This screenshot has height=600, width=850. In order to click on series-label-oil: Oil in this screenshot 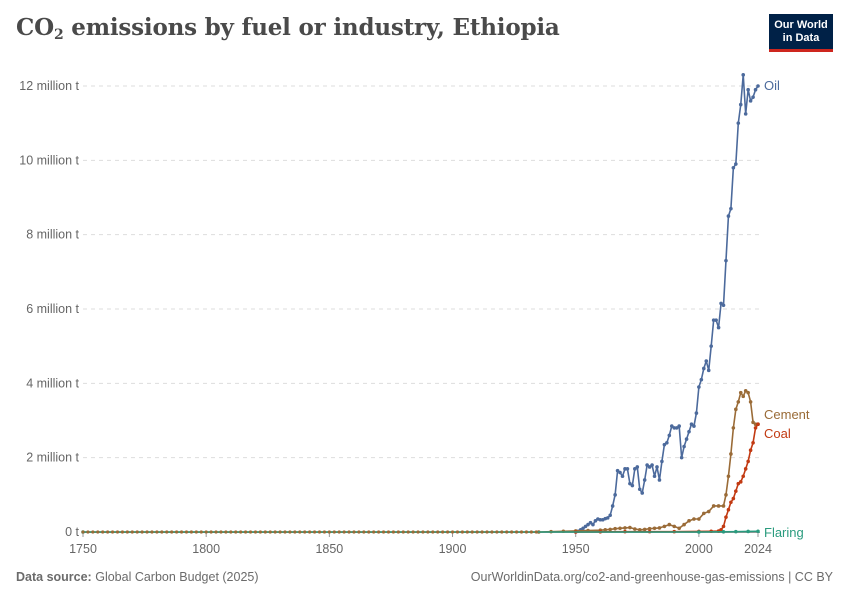, I will do `click(772, 85)`.